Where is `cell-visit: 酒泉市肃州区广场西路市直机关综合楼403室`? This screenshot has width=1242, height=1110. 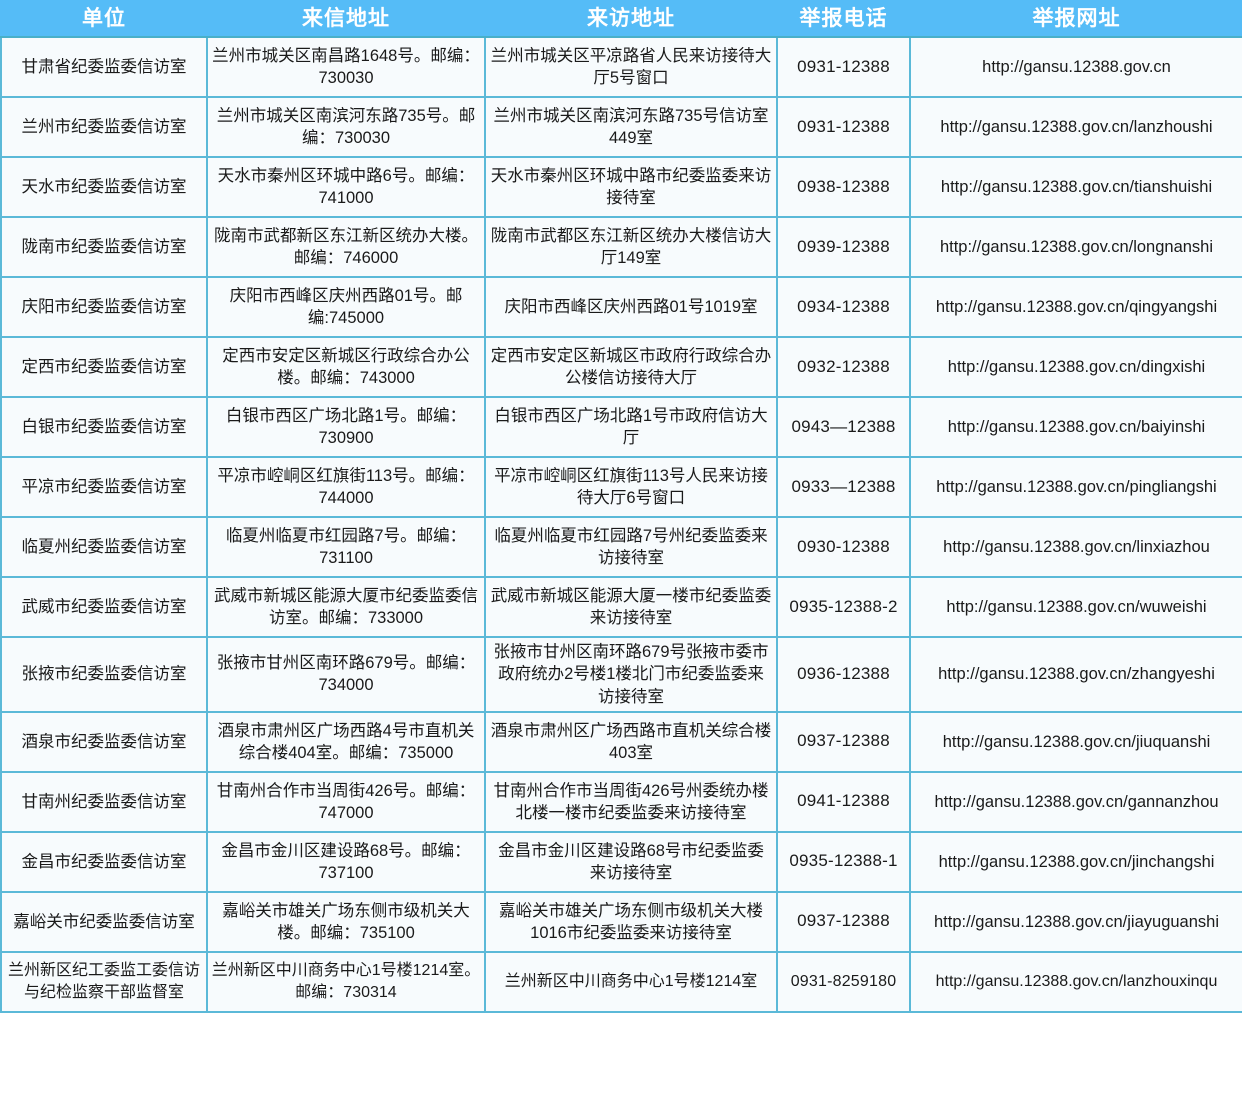 cell-visit: 酒泉市肃州区广场西路市直机关综合楼403室 is located at coordinates (631, 741).